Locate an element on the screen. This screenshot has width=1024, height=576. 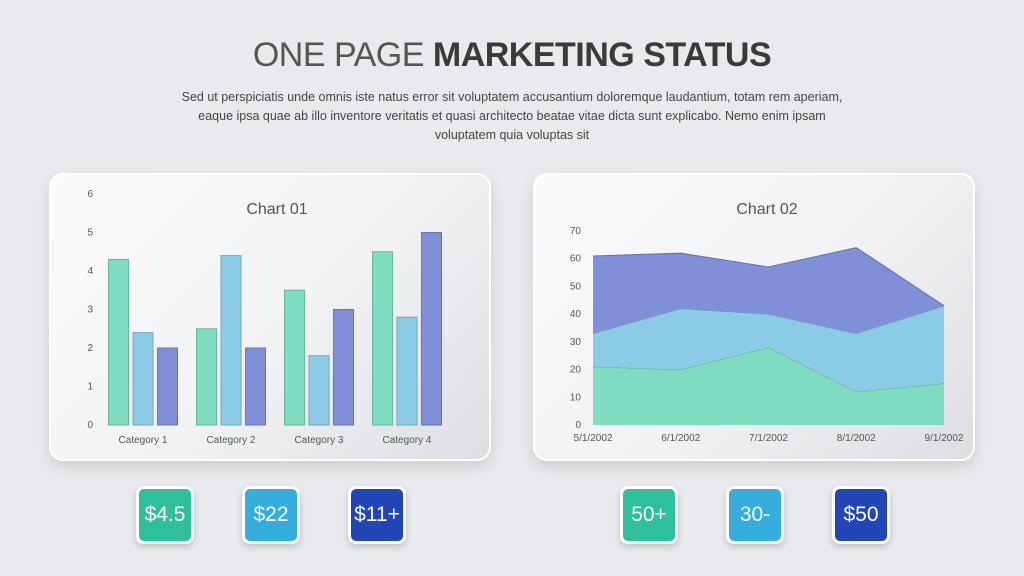
chart-02-y-tick: 30 is located at coordinates (576, 342).